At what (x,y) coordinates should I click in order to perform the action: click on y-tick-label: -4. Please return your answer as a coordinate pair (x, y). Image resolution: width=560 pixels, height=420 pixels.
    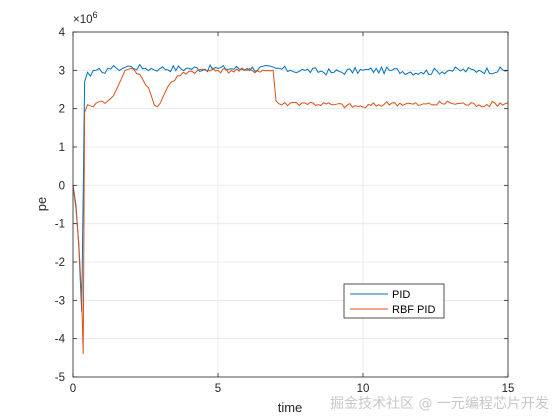
    Looking at the image, I should click on (60, 340).